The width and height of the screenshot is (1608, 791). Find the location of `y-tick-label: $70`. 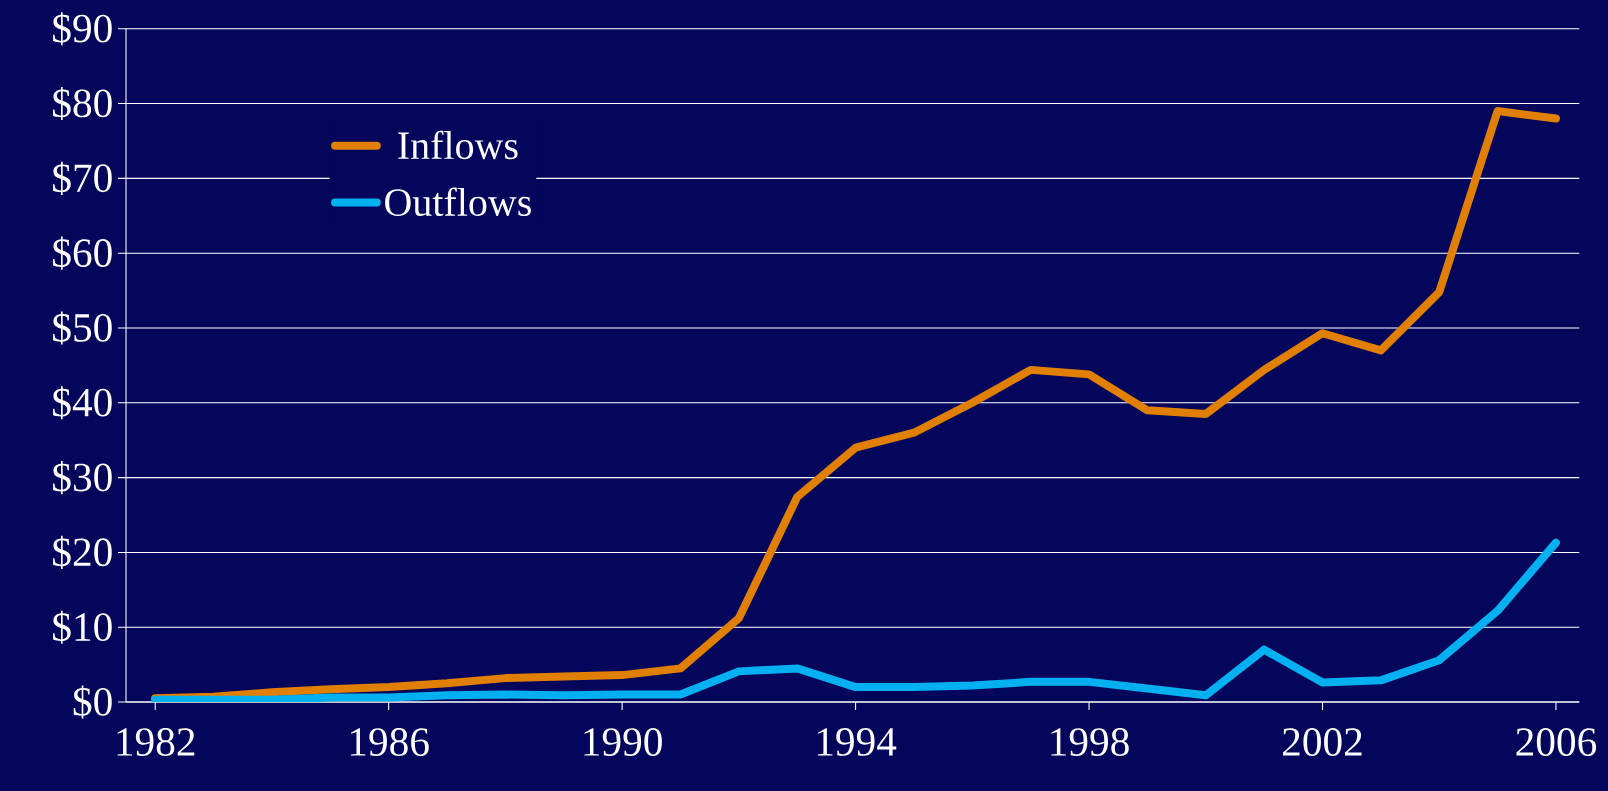

y-tick-label: $70 is located at coordinates (82, 178).